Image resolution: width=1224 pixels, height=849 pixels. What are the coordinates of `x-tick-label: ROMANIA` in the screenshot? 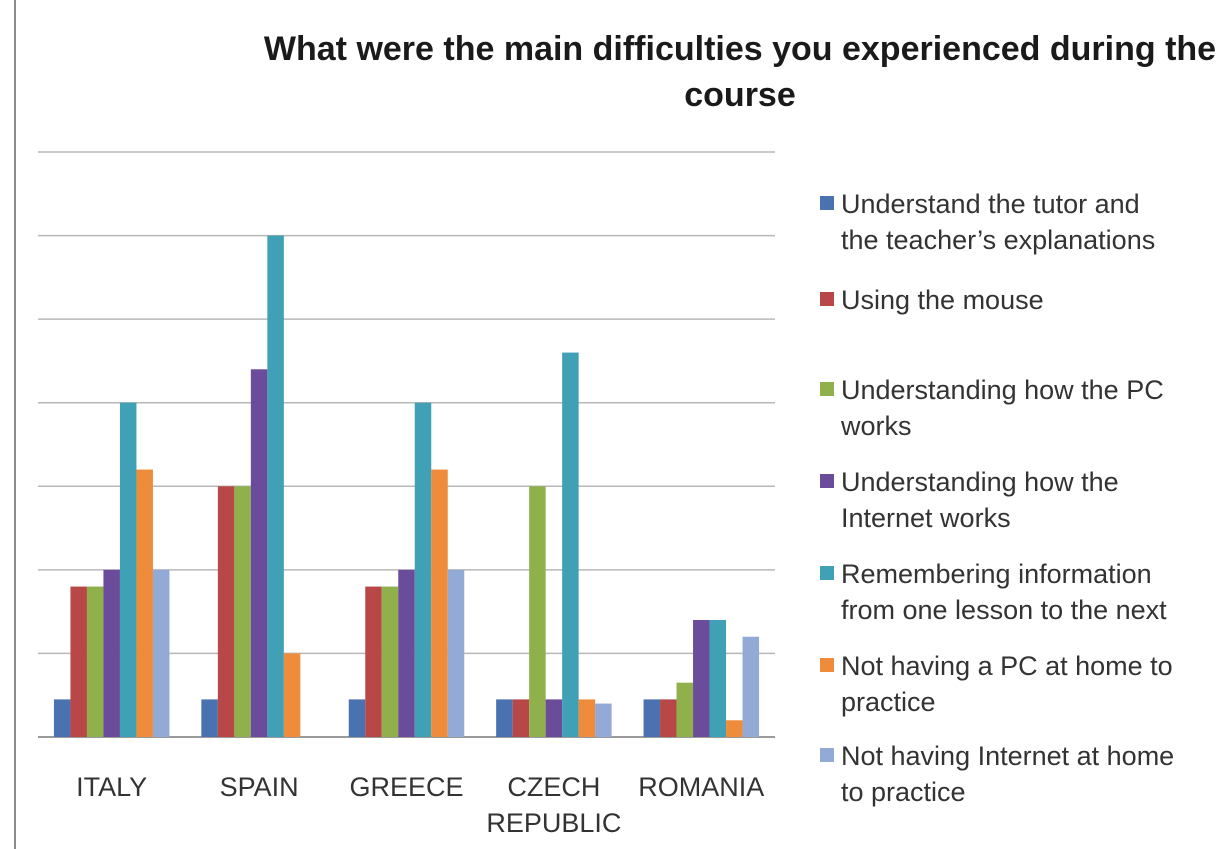 It's located at (701, 787).